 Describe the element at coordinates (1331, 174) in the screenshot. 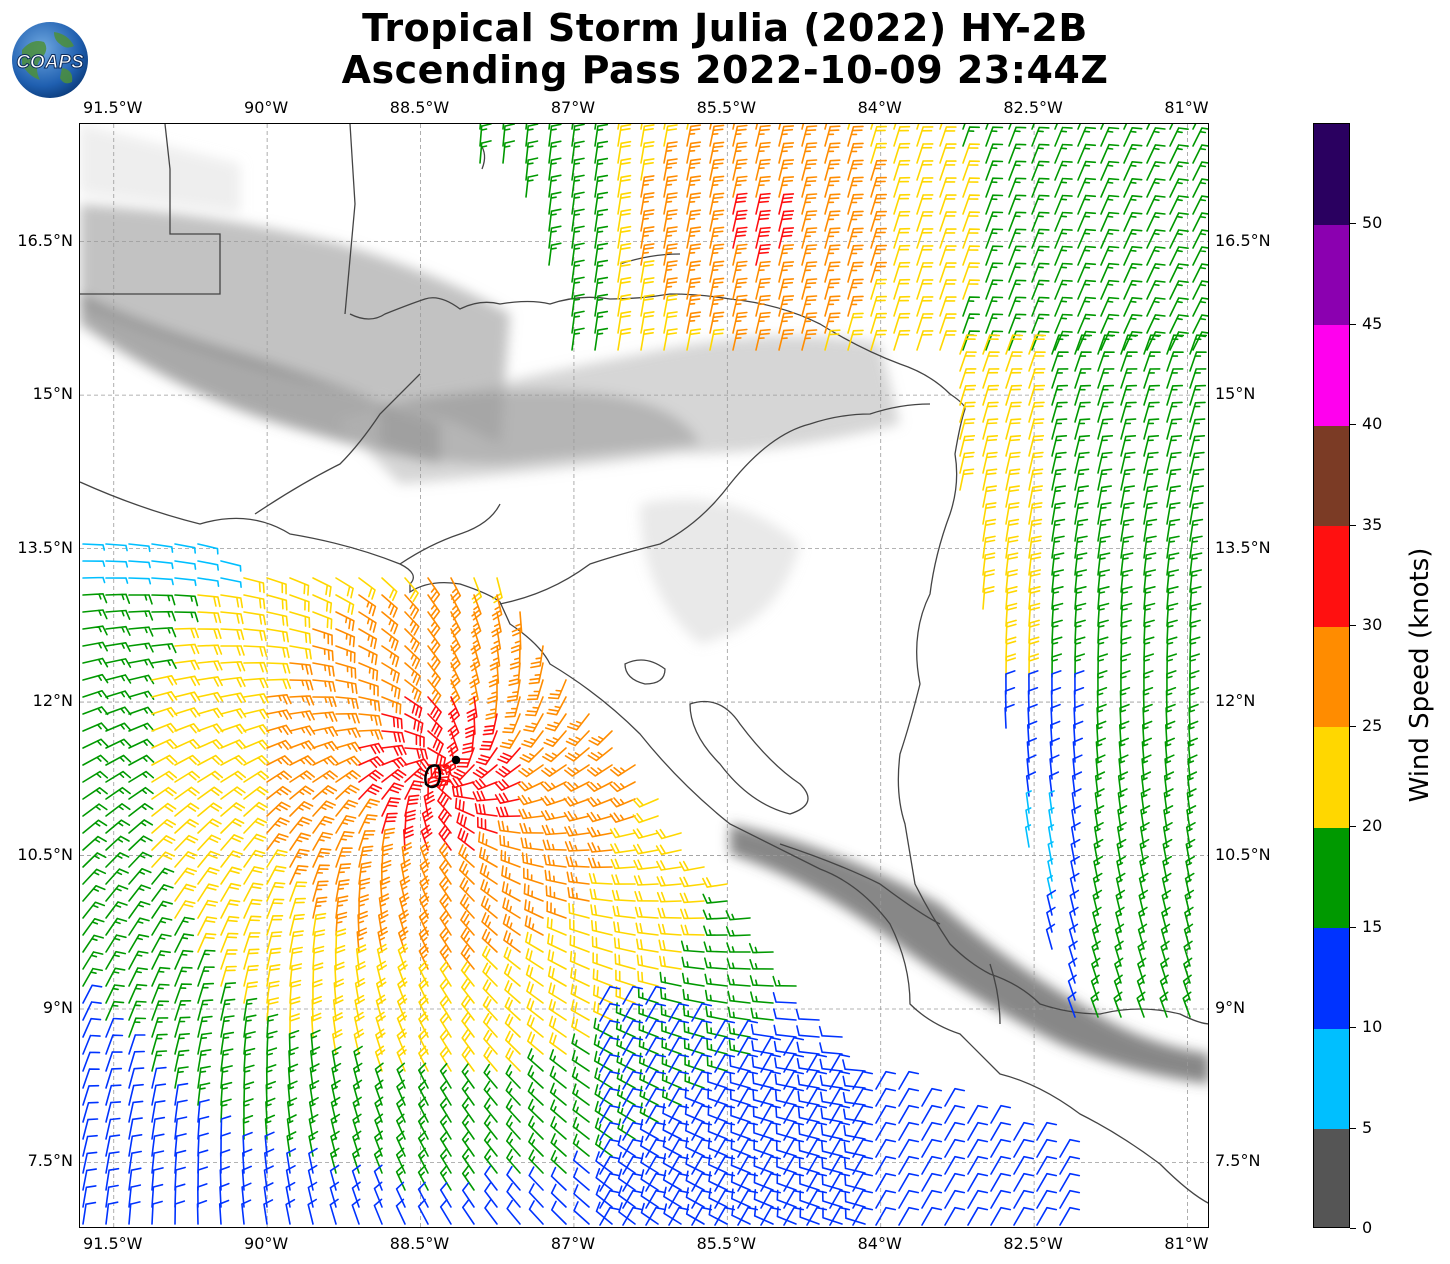

I see `colorbar-bin` at that location.